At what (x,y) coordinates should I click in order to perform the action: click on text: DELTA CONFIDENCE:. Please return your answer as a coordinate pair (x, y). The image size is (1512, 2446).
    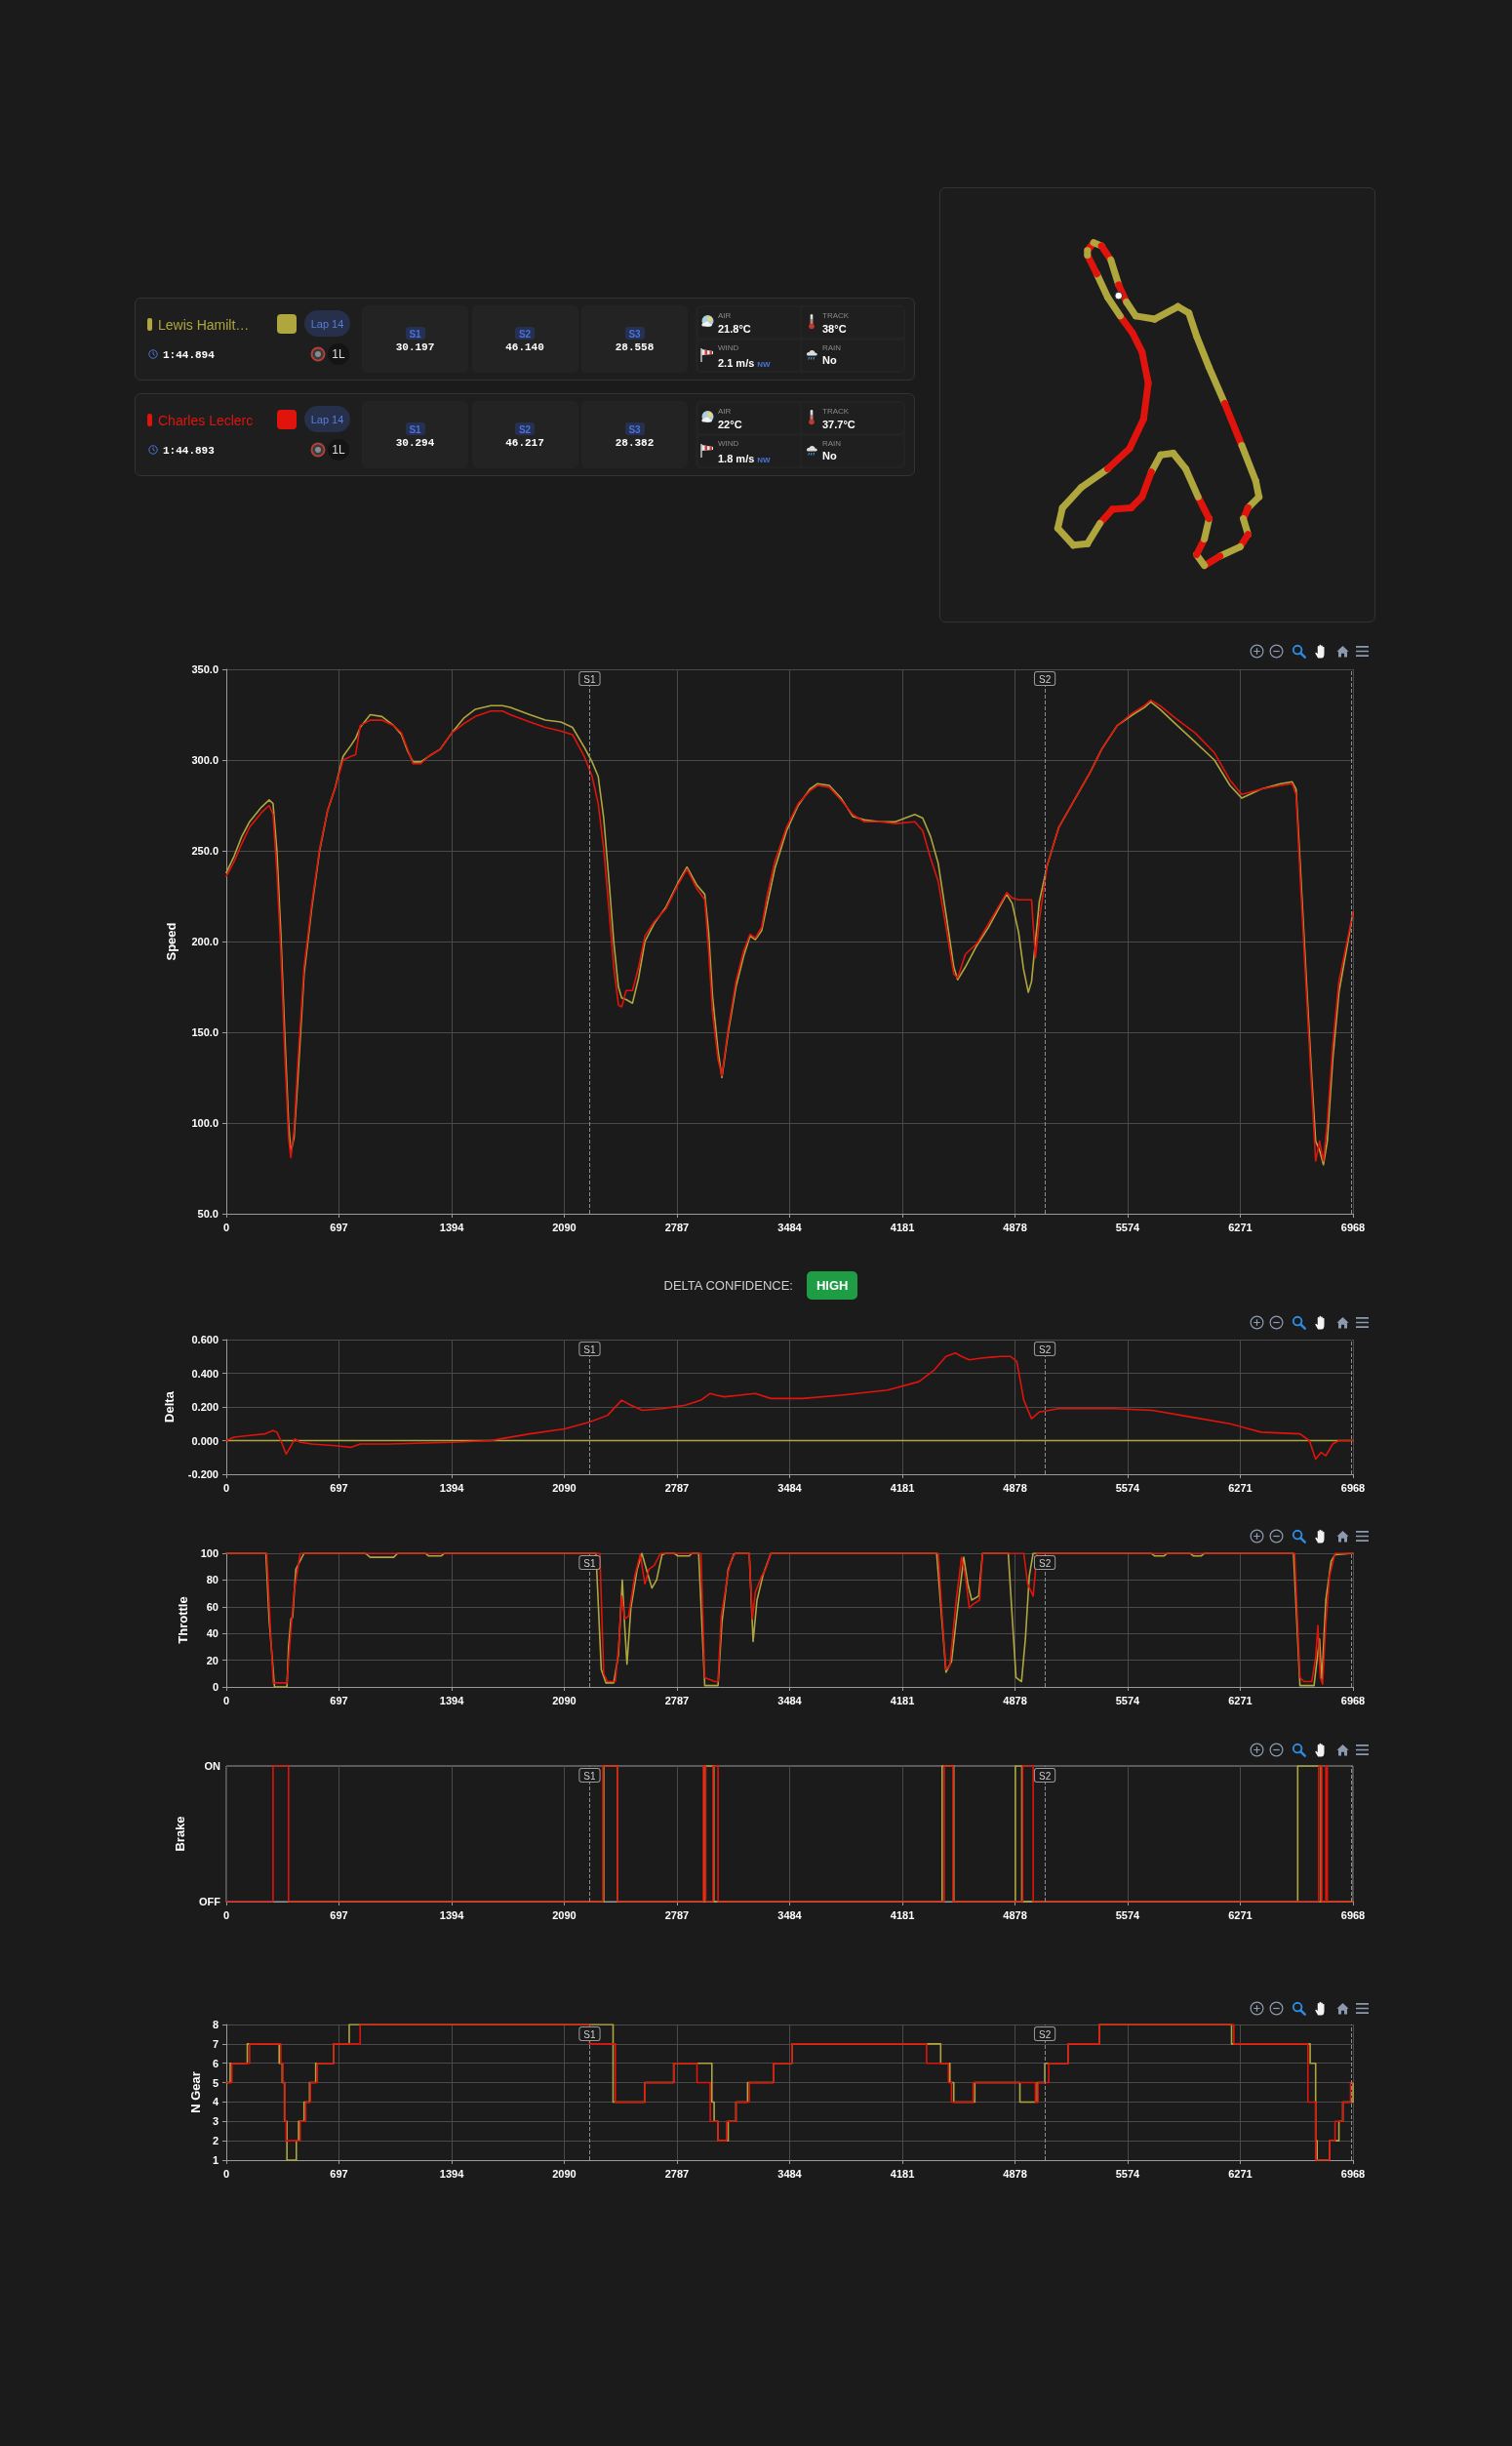
    Looking at the image, I should click on (728, 1285).